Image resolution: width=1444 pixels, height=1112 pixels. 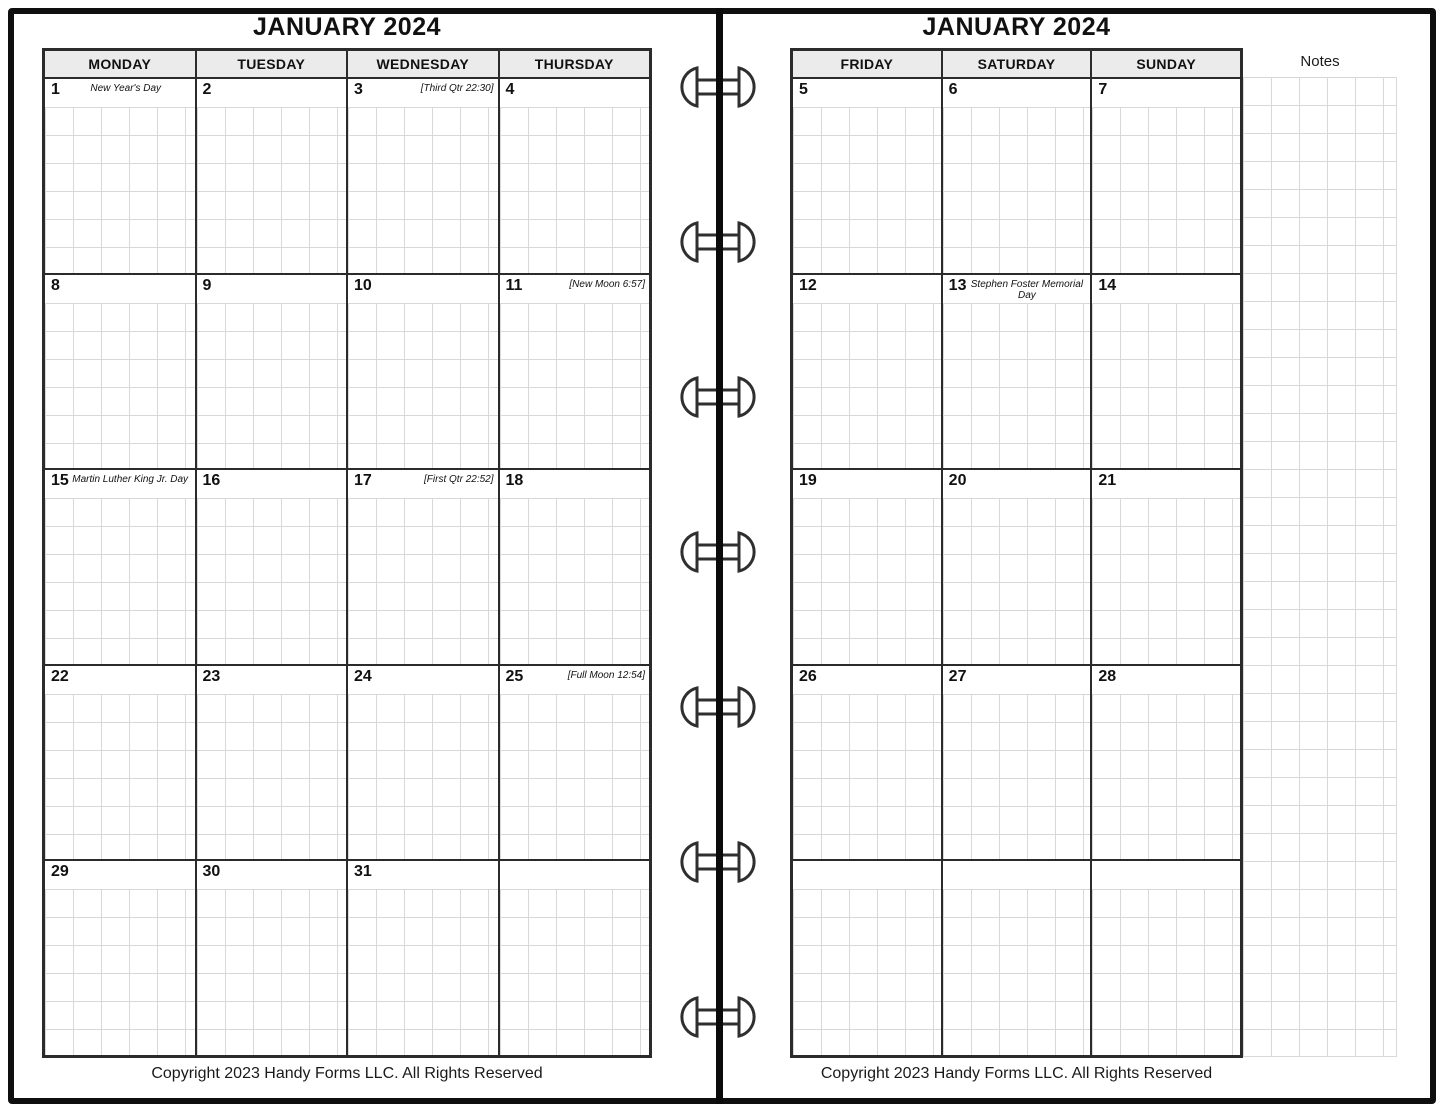 I want to click on day-cell: 26, so click(x=868, y=762).